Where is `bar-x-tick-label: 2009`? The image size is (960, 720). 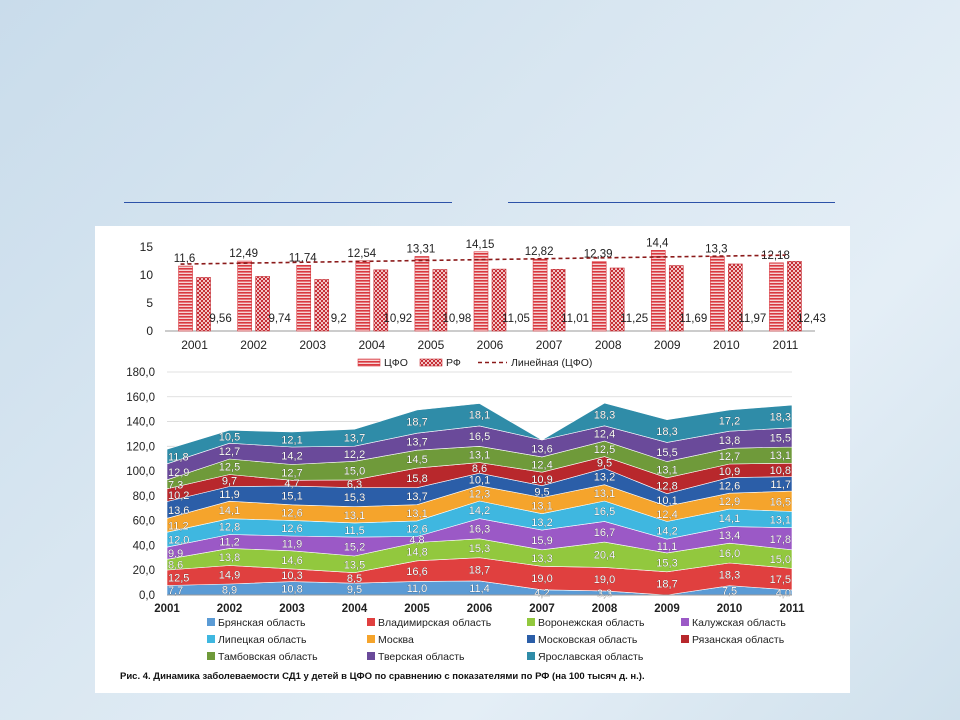 bar-x-tick-label: 2009 is located at coordinates (667, 345).